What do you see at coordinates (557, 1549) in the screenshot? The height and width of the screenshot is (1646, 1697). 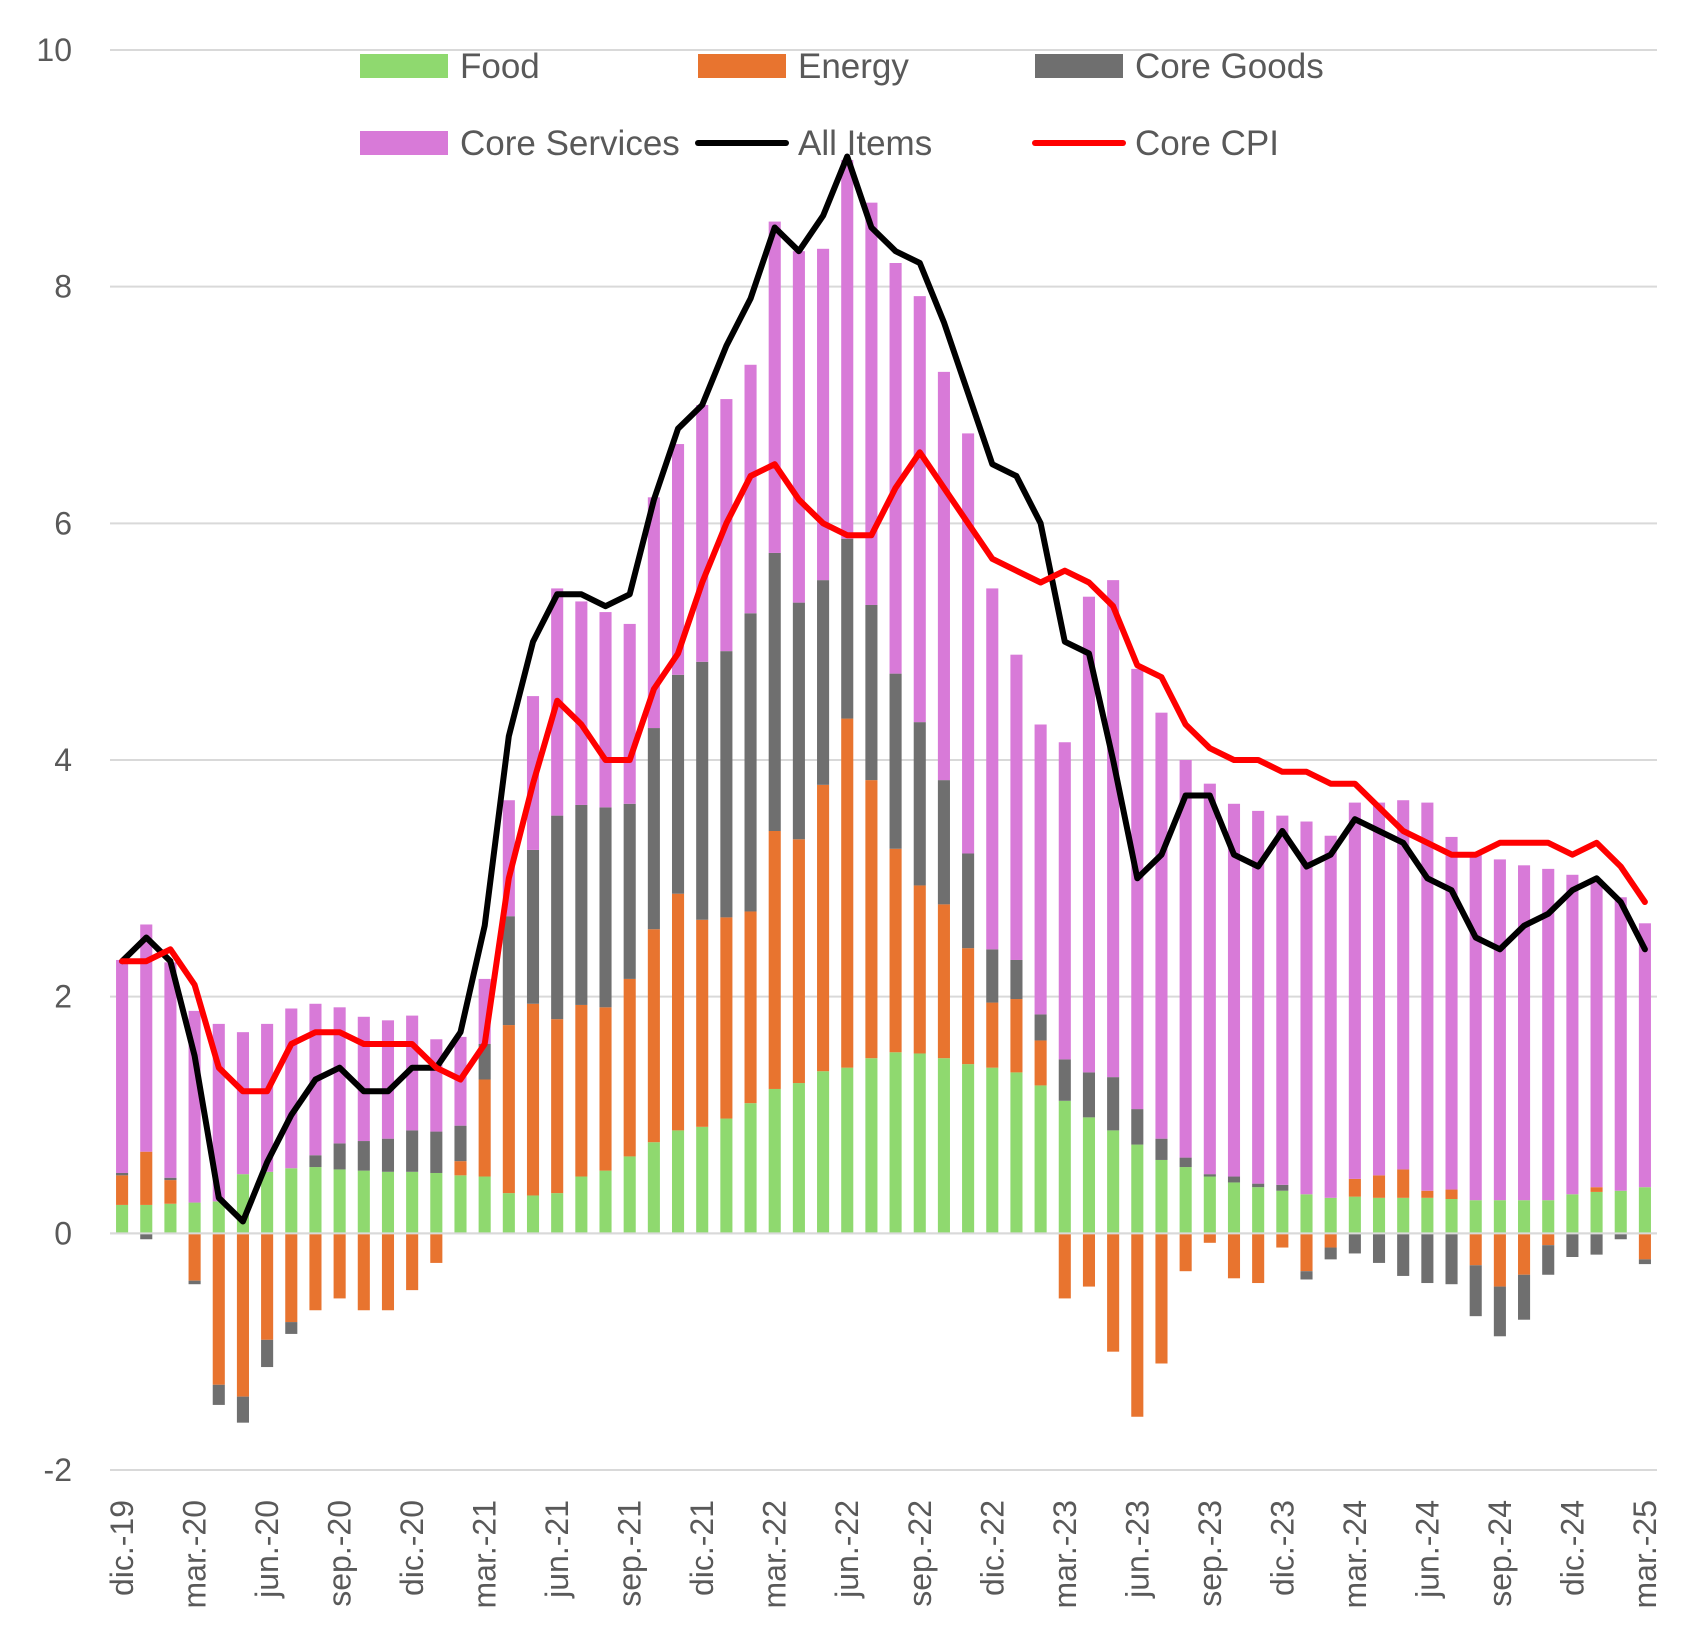 I see `x-tick-label: jun.-21` at bounding box center [557, 1549].